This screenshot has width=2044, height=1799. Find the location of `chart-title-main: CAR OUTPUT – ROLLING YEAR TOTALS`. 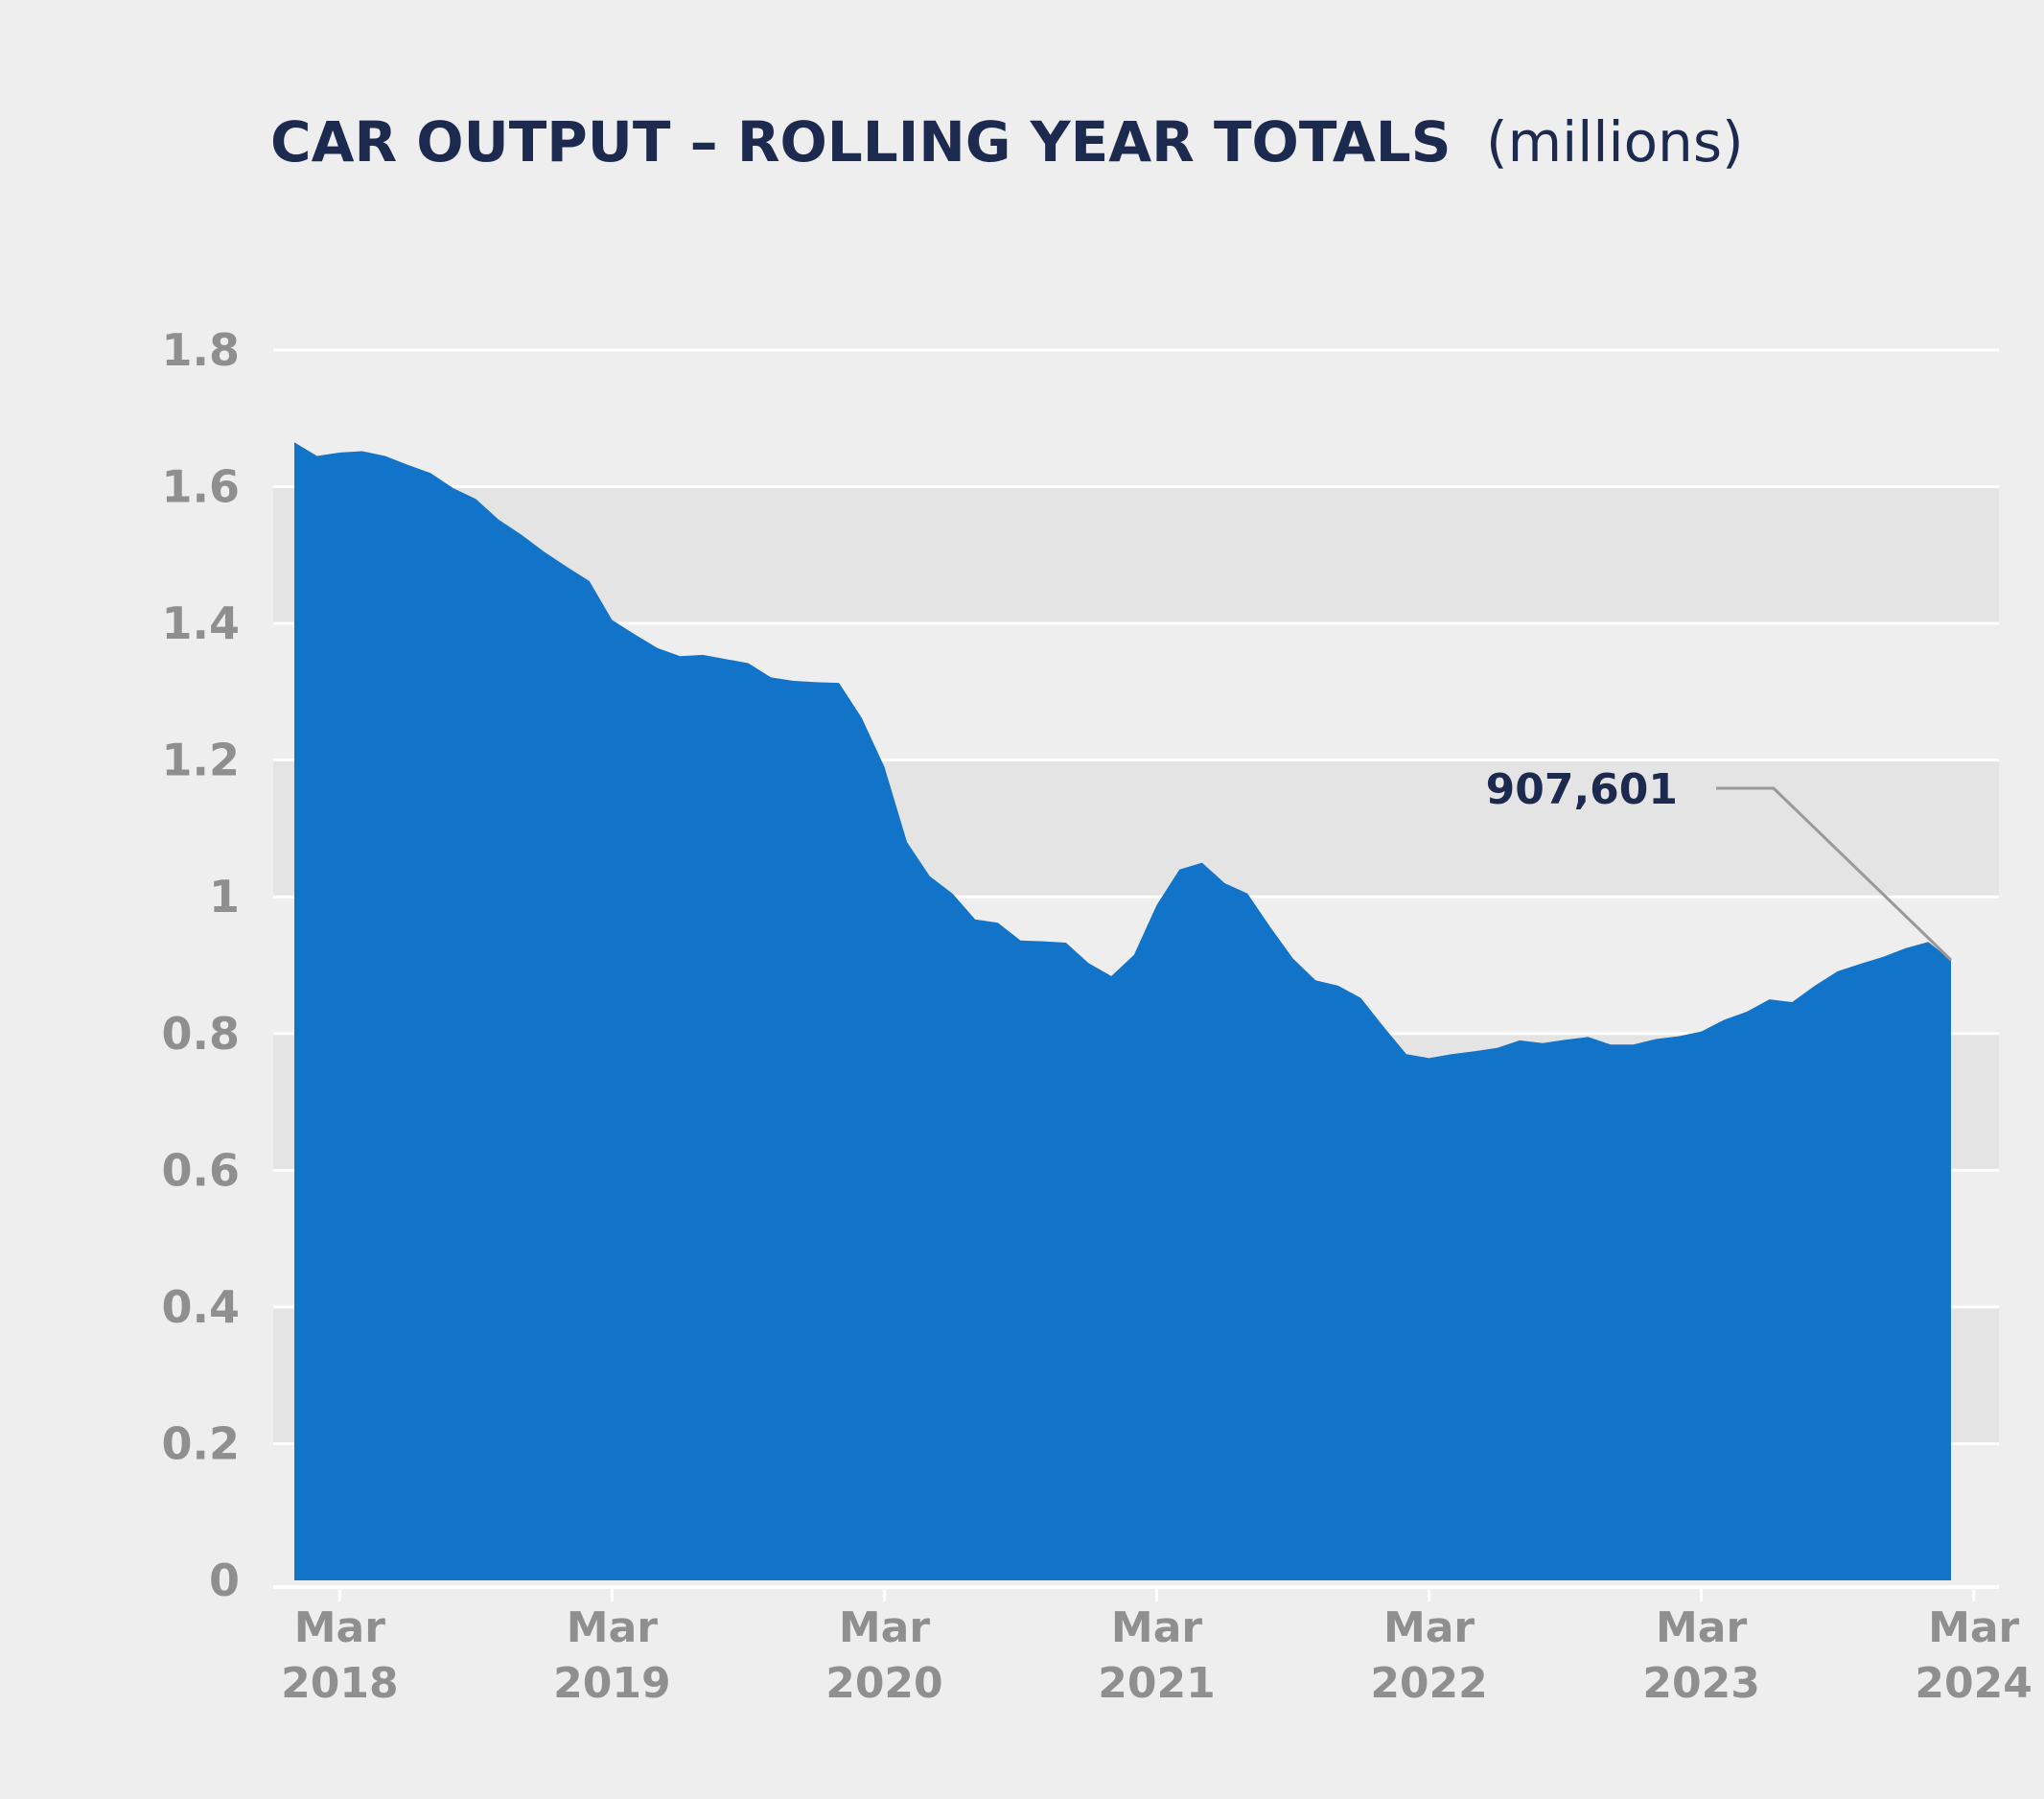

chart-title-main: CAR OUTPUT – ROLLING YEAR TOTALS is located at coordinates (861, 142).